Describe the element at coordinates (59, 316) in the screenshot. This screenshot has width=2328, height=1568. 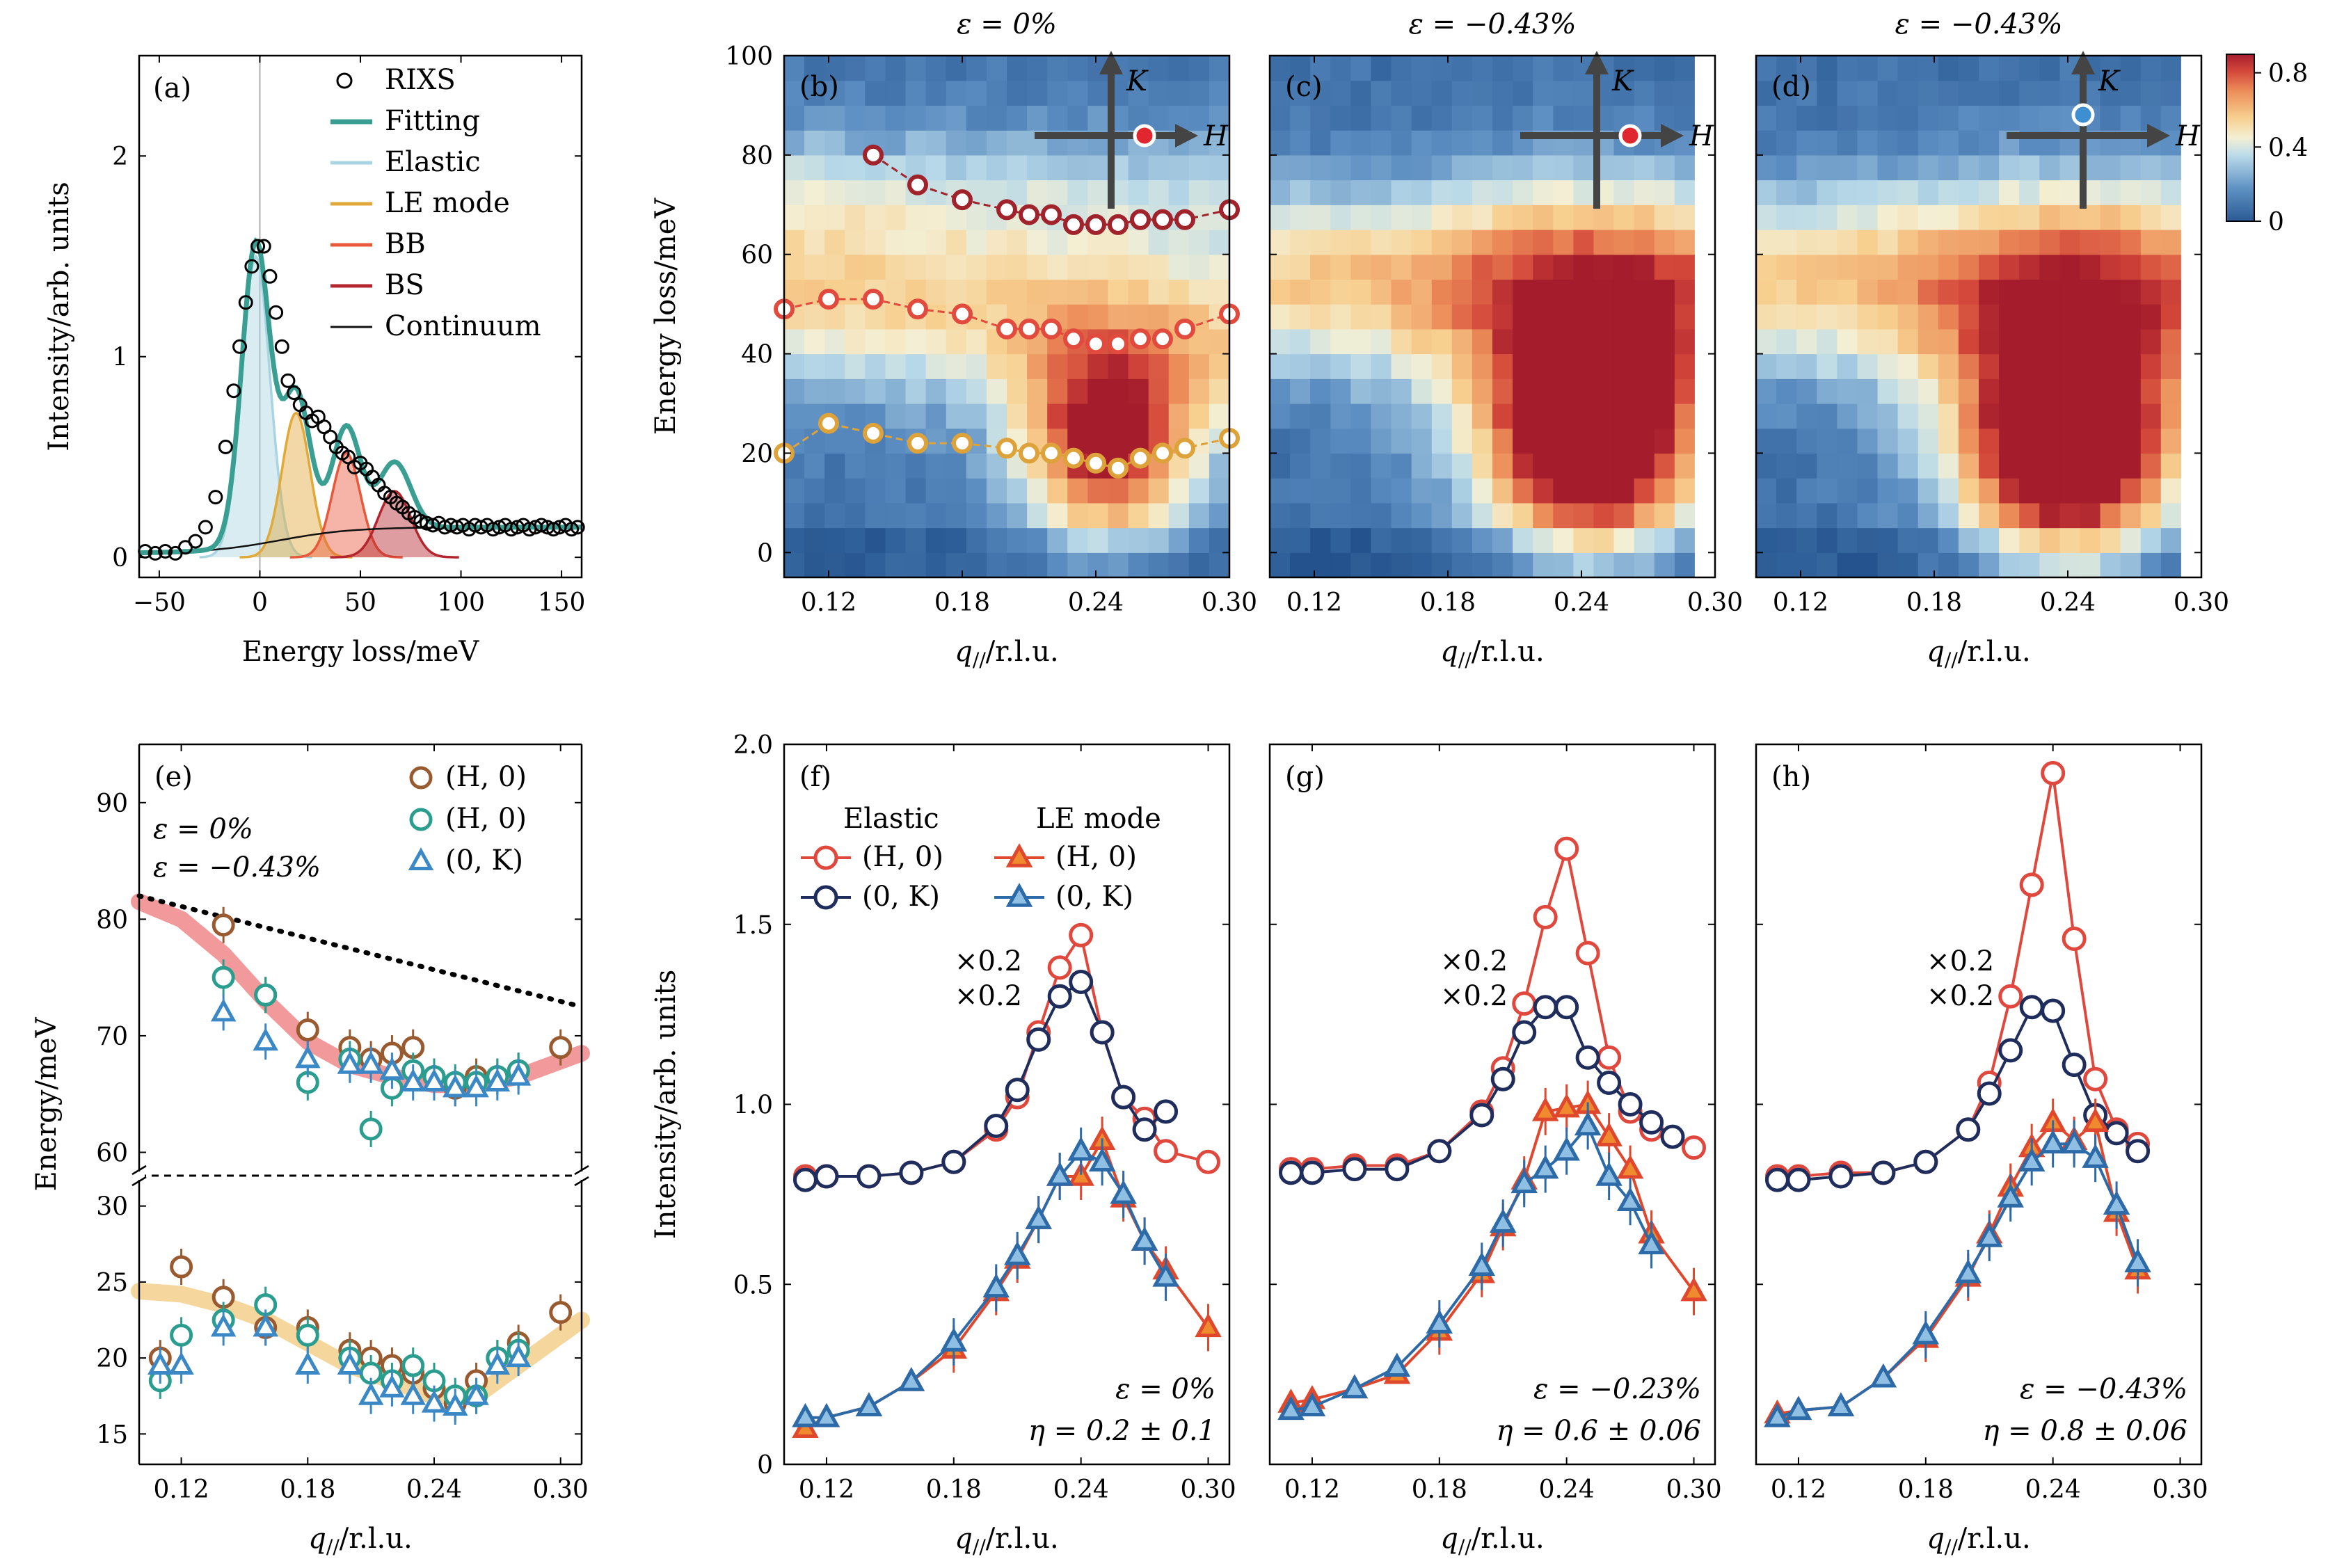
I see `y-axis-title: Intensity/arb. units` at that location.